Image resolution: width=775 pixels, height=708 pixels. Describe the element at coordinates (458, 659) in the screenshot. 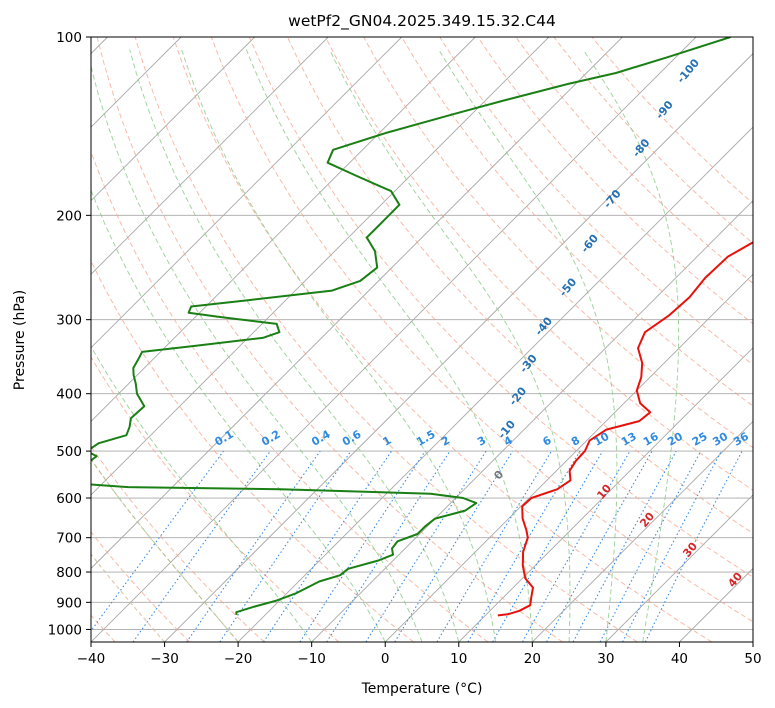

I see `x-tick-label: 10` at that location.